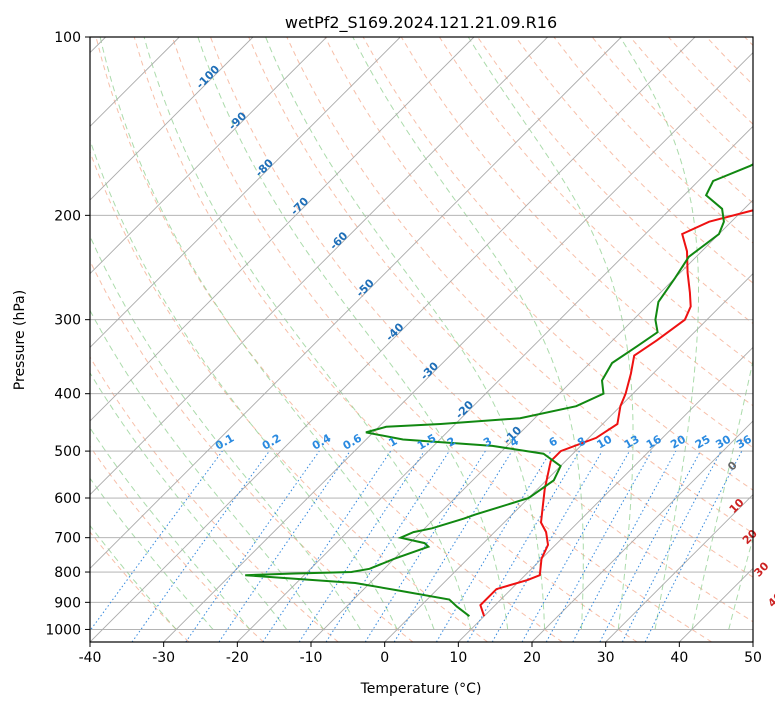  I want to click on y-tick-label: 700, so click(67, 539).